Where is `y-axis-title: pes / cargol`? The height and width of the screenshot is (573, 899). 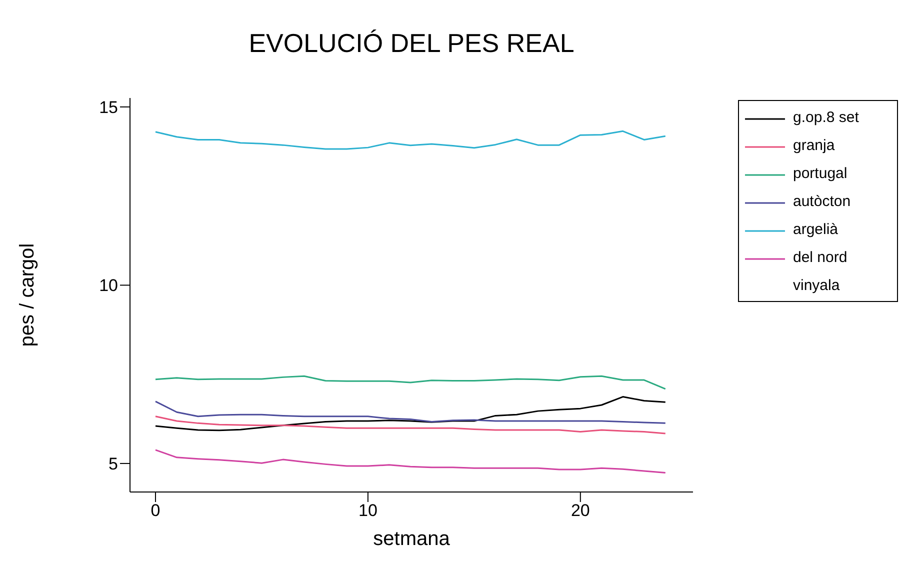 y-axis-title: pes / cargol is located at coordinates (28, 295).